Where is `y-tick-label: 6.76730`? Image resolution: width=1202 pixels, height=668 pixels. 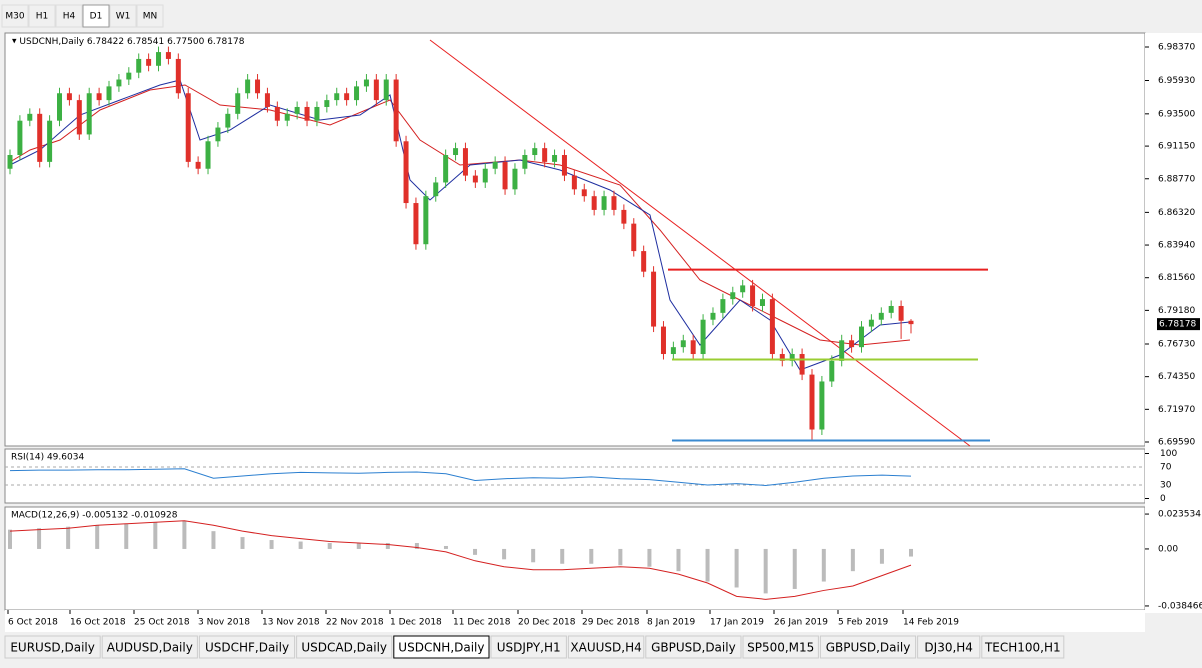 y-tick-label: 6.76730 is located at coordinates (1176, 344).